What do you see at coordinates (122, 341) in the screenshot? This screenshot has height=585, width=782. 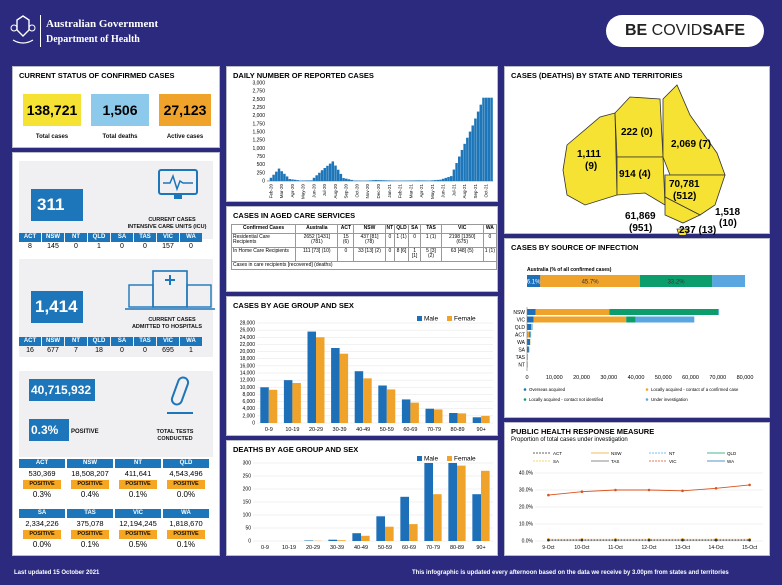 I see `hosp-state-sa: SA` at bounding box center [122, 341].